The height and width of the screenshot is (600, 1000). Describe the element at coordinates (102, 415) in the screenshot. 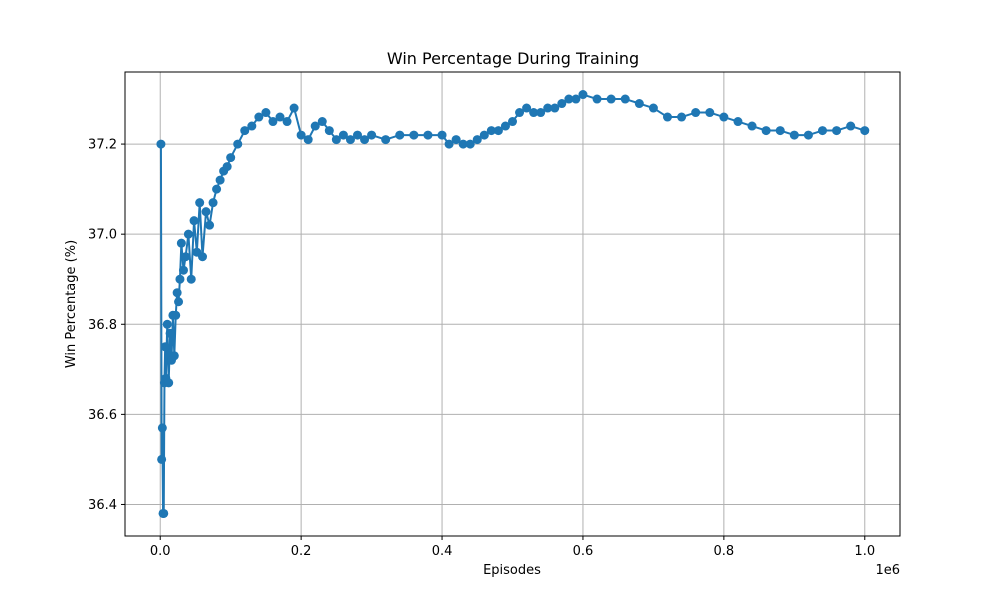

I see `y-tick-label: 36.6` at that location.